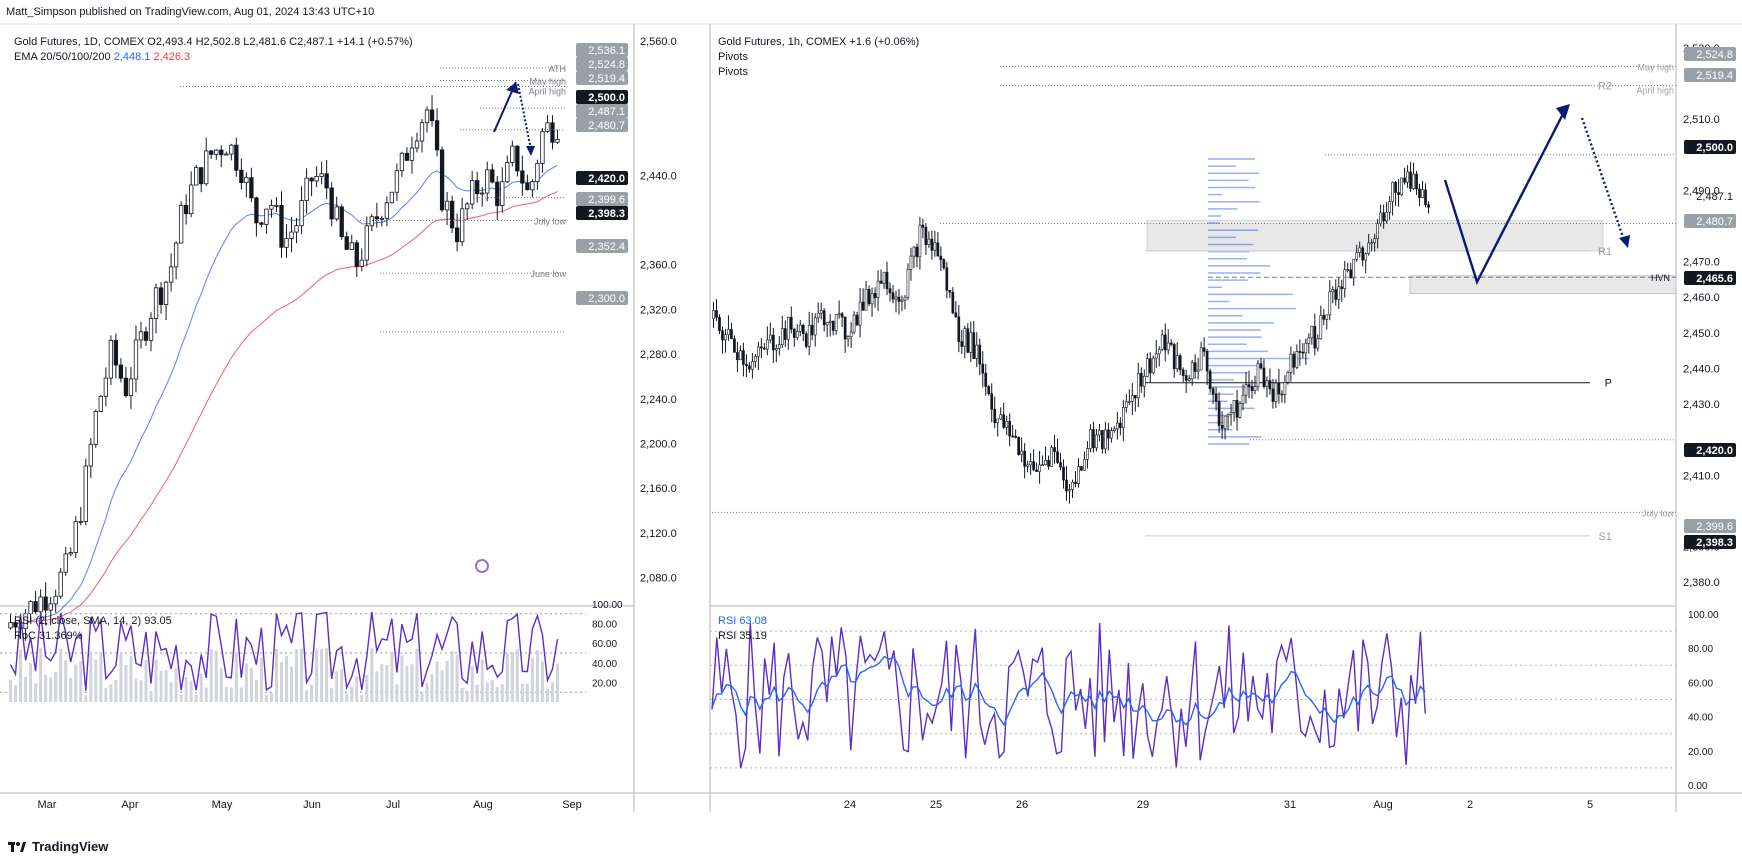 The height and width of the screenshot is (858, 1742). I want to click on left-y-tick: 2,440.0, so click(658, 176).